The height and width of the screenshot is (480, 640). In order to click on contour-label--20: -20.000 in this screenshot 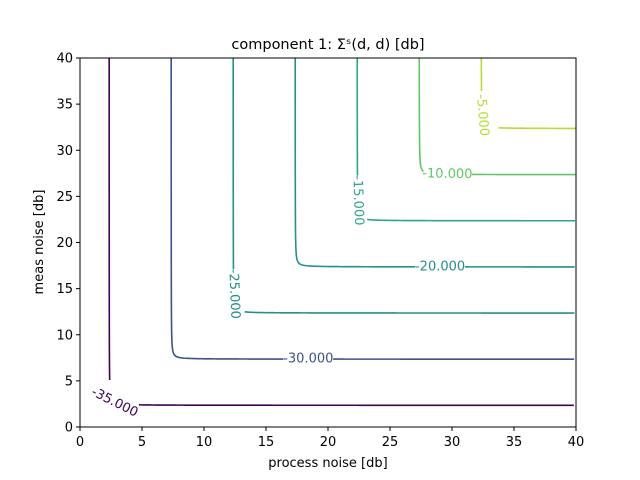, I will do `click(440, 266)`.